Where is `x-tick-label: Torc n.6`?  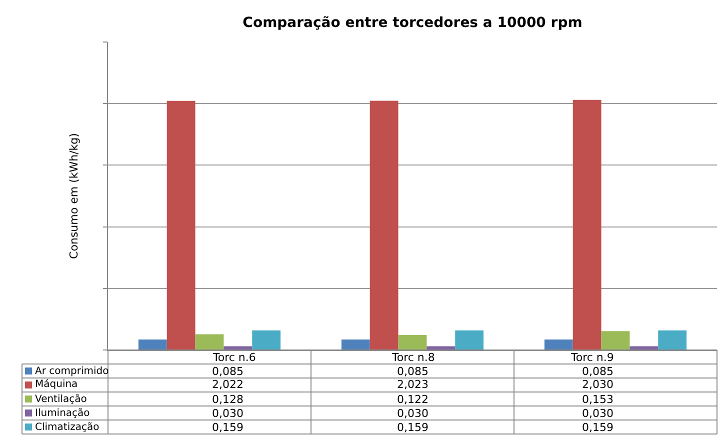 x-tick-label: Torc n.6 is located at coordinates (234, 357).